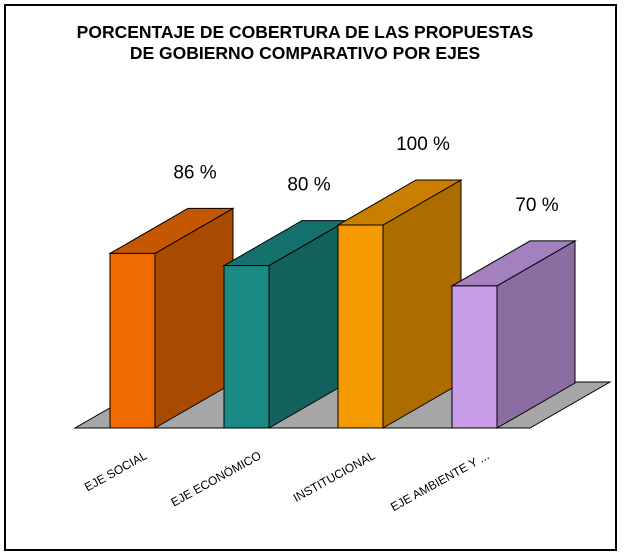 The width and height of the screenshot is (625, 557). Describe the element at coordinates (334, 476) in the screenshot. I see `x-tick-label: INSTITUCIONAL` at that location.